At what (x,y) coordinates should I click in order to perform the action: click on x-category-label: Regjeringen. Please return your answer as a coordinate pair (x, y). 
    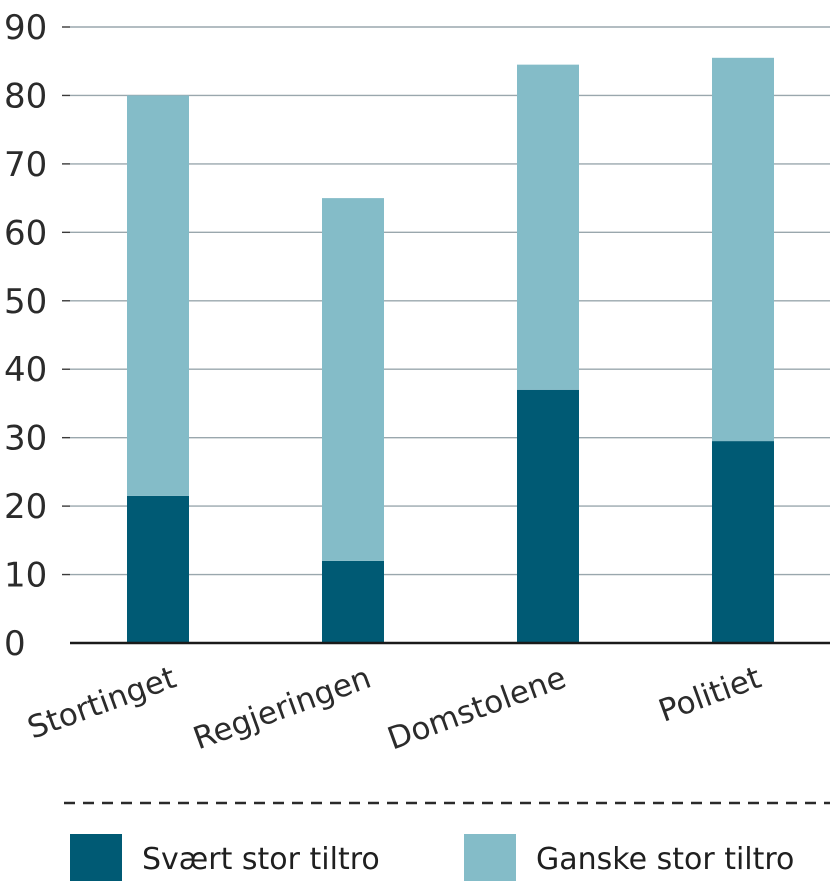
    Looking at the image, I should click on (282, 708).